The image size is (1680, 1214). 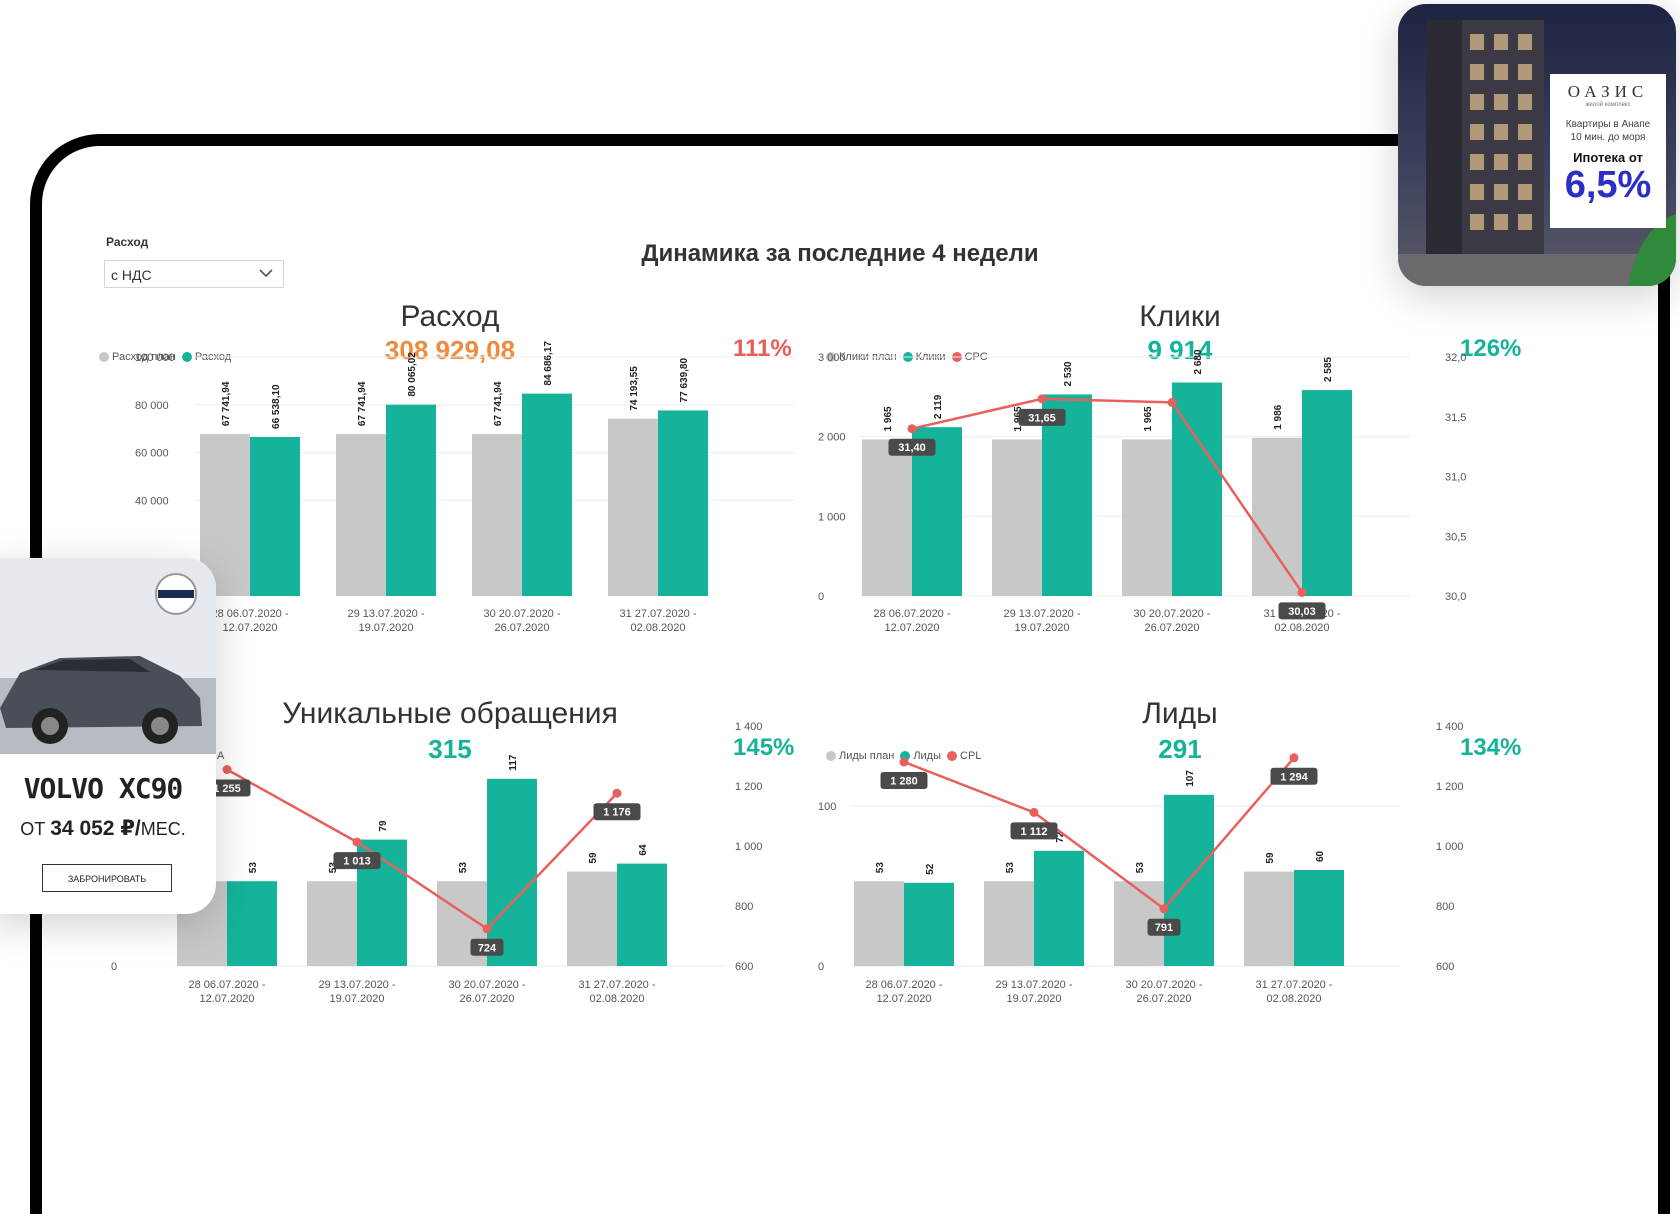 What do you see at coordinates (1278, 416) in the screenshot?
I see `data-label: 1 986` at bounding box center [1278, 416].